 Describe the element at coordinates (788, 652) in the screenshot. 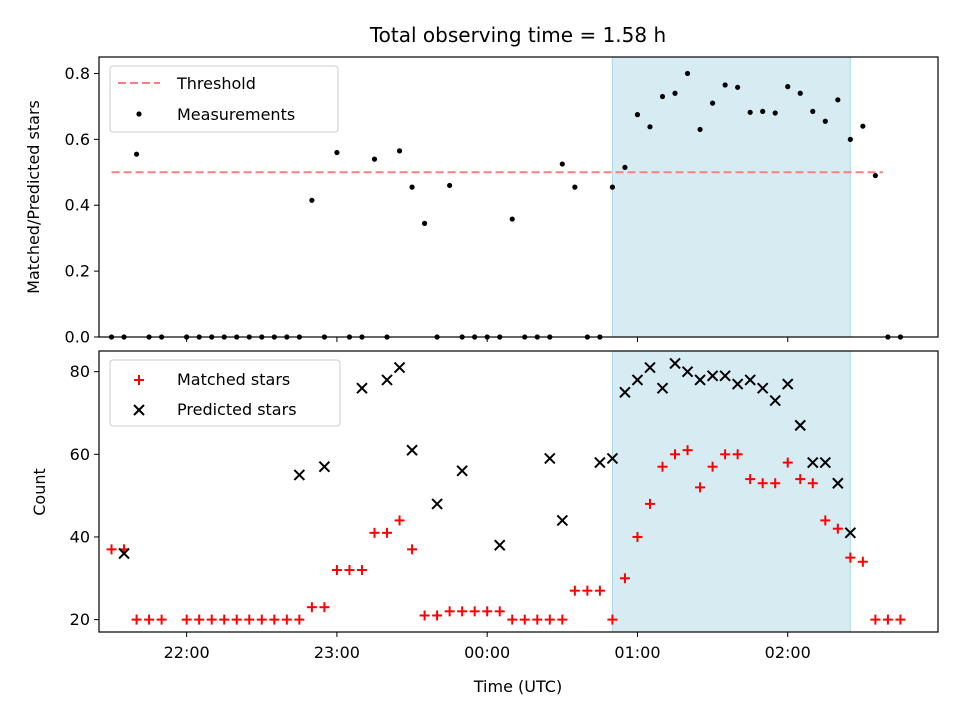

I see `x-tick-label: 02:00` at that location.